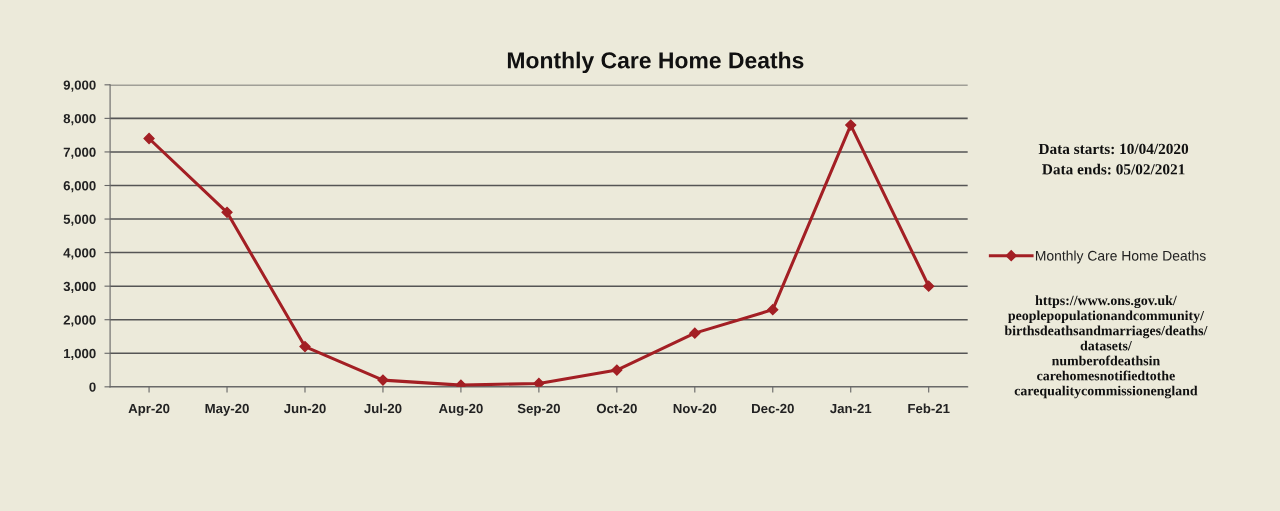 The image size is (1280, 511). I want to click on y-tick-label: 8,000, so click(79, 119).